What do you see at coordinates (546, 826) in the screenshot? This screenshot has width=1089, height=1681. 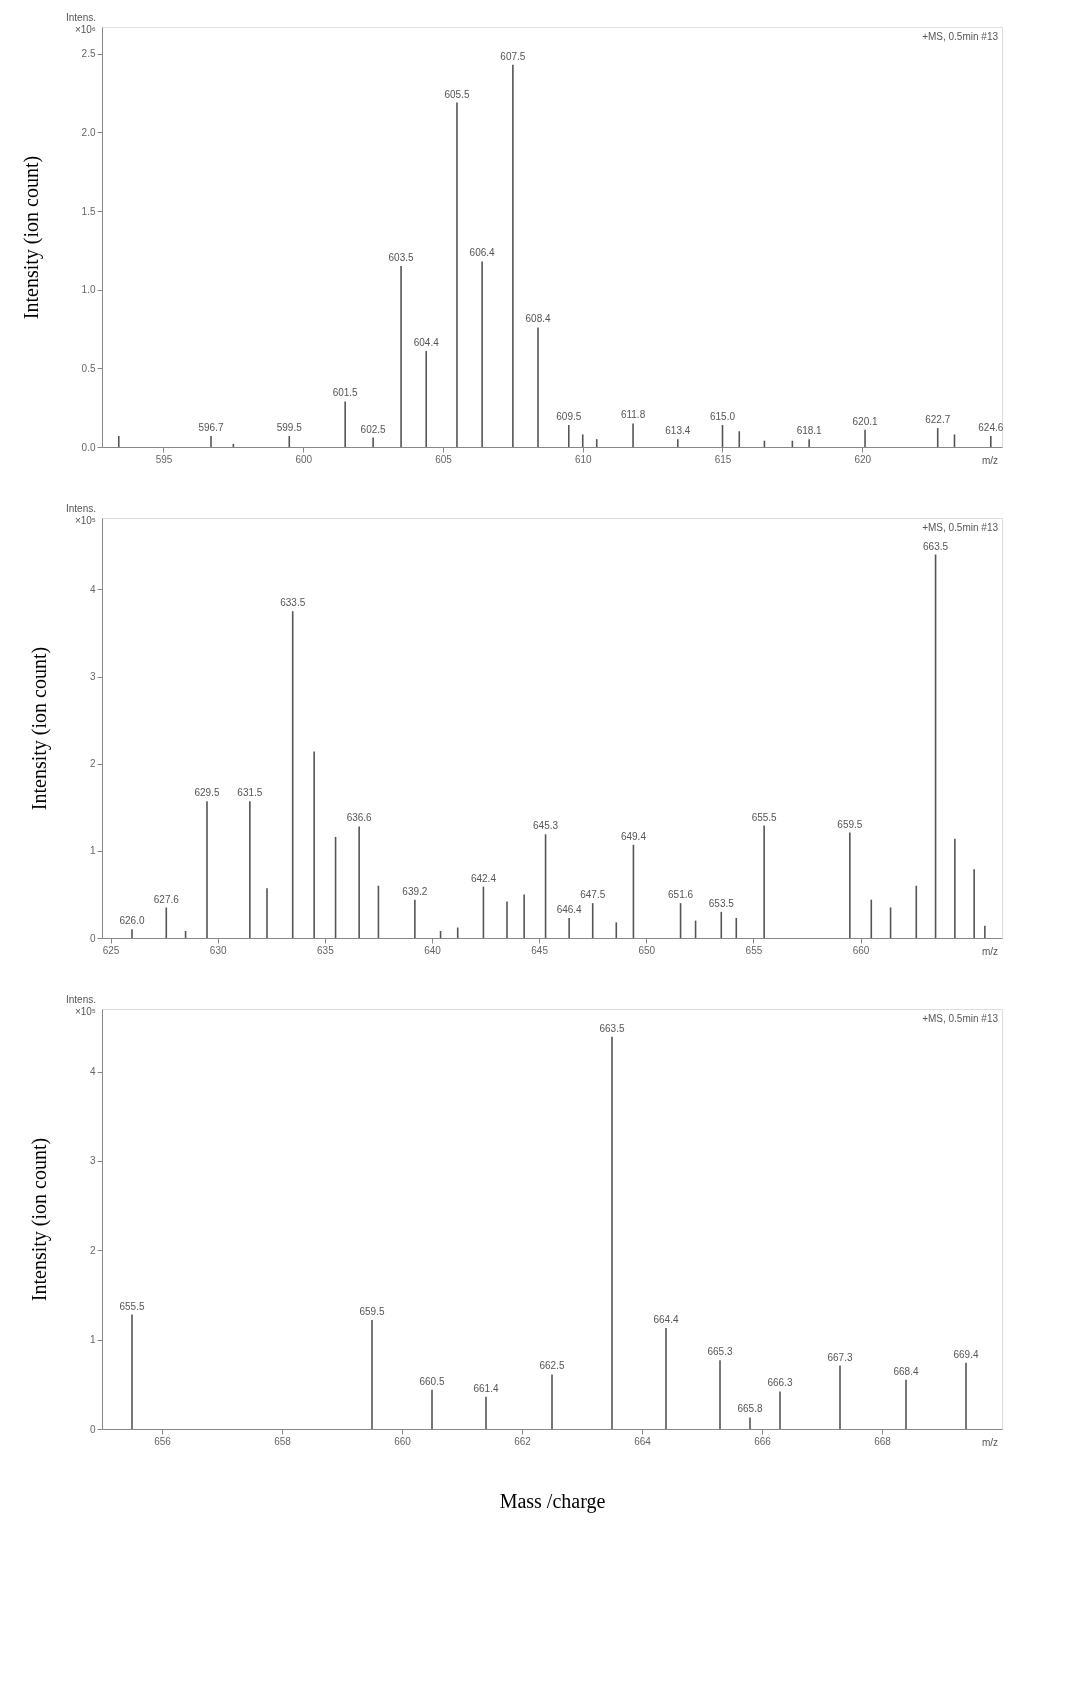 I see `annotation: 645.3` at bounding box center [546, 826].